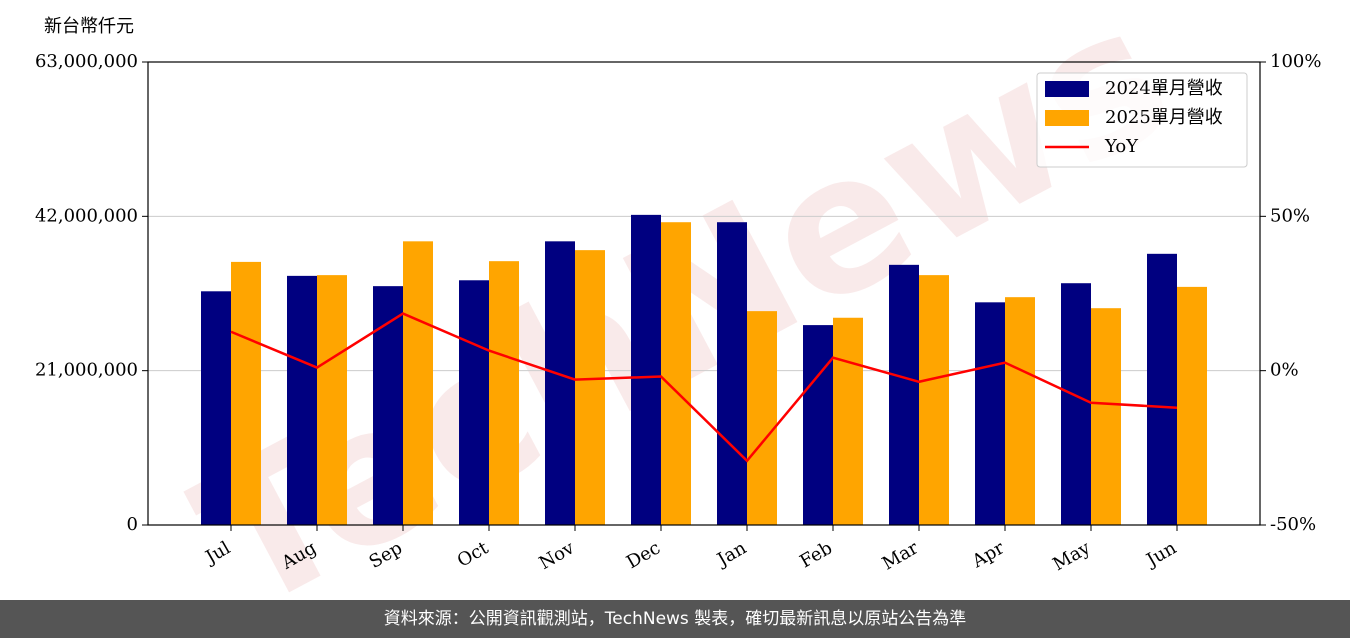  What do you see at coordinates (643, 555) in the screenshot?
I see `x-tick-label: Dec` at bounding box center [643, 555].